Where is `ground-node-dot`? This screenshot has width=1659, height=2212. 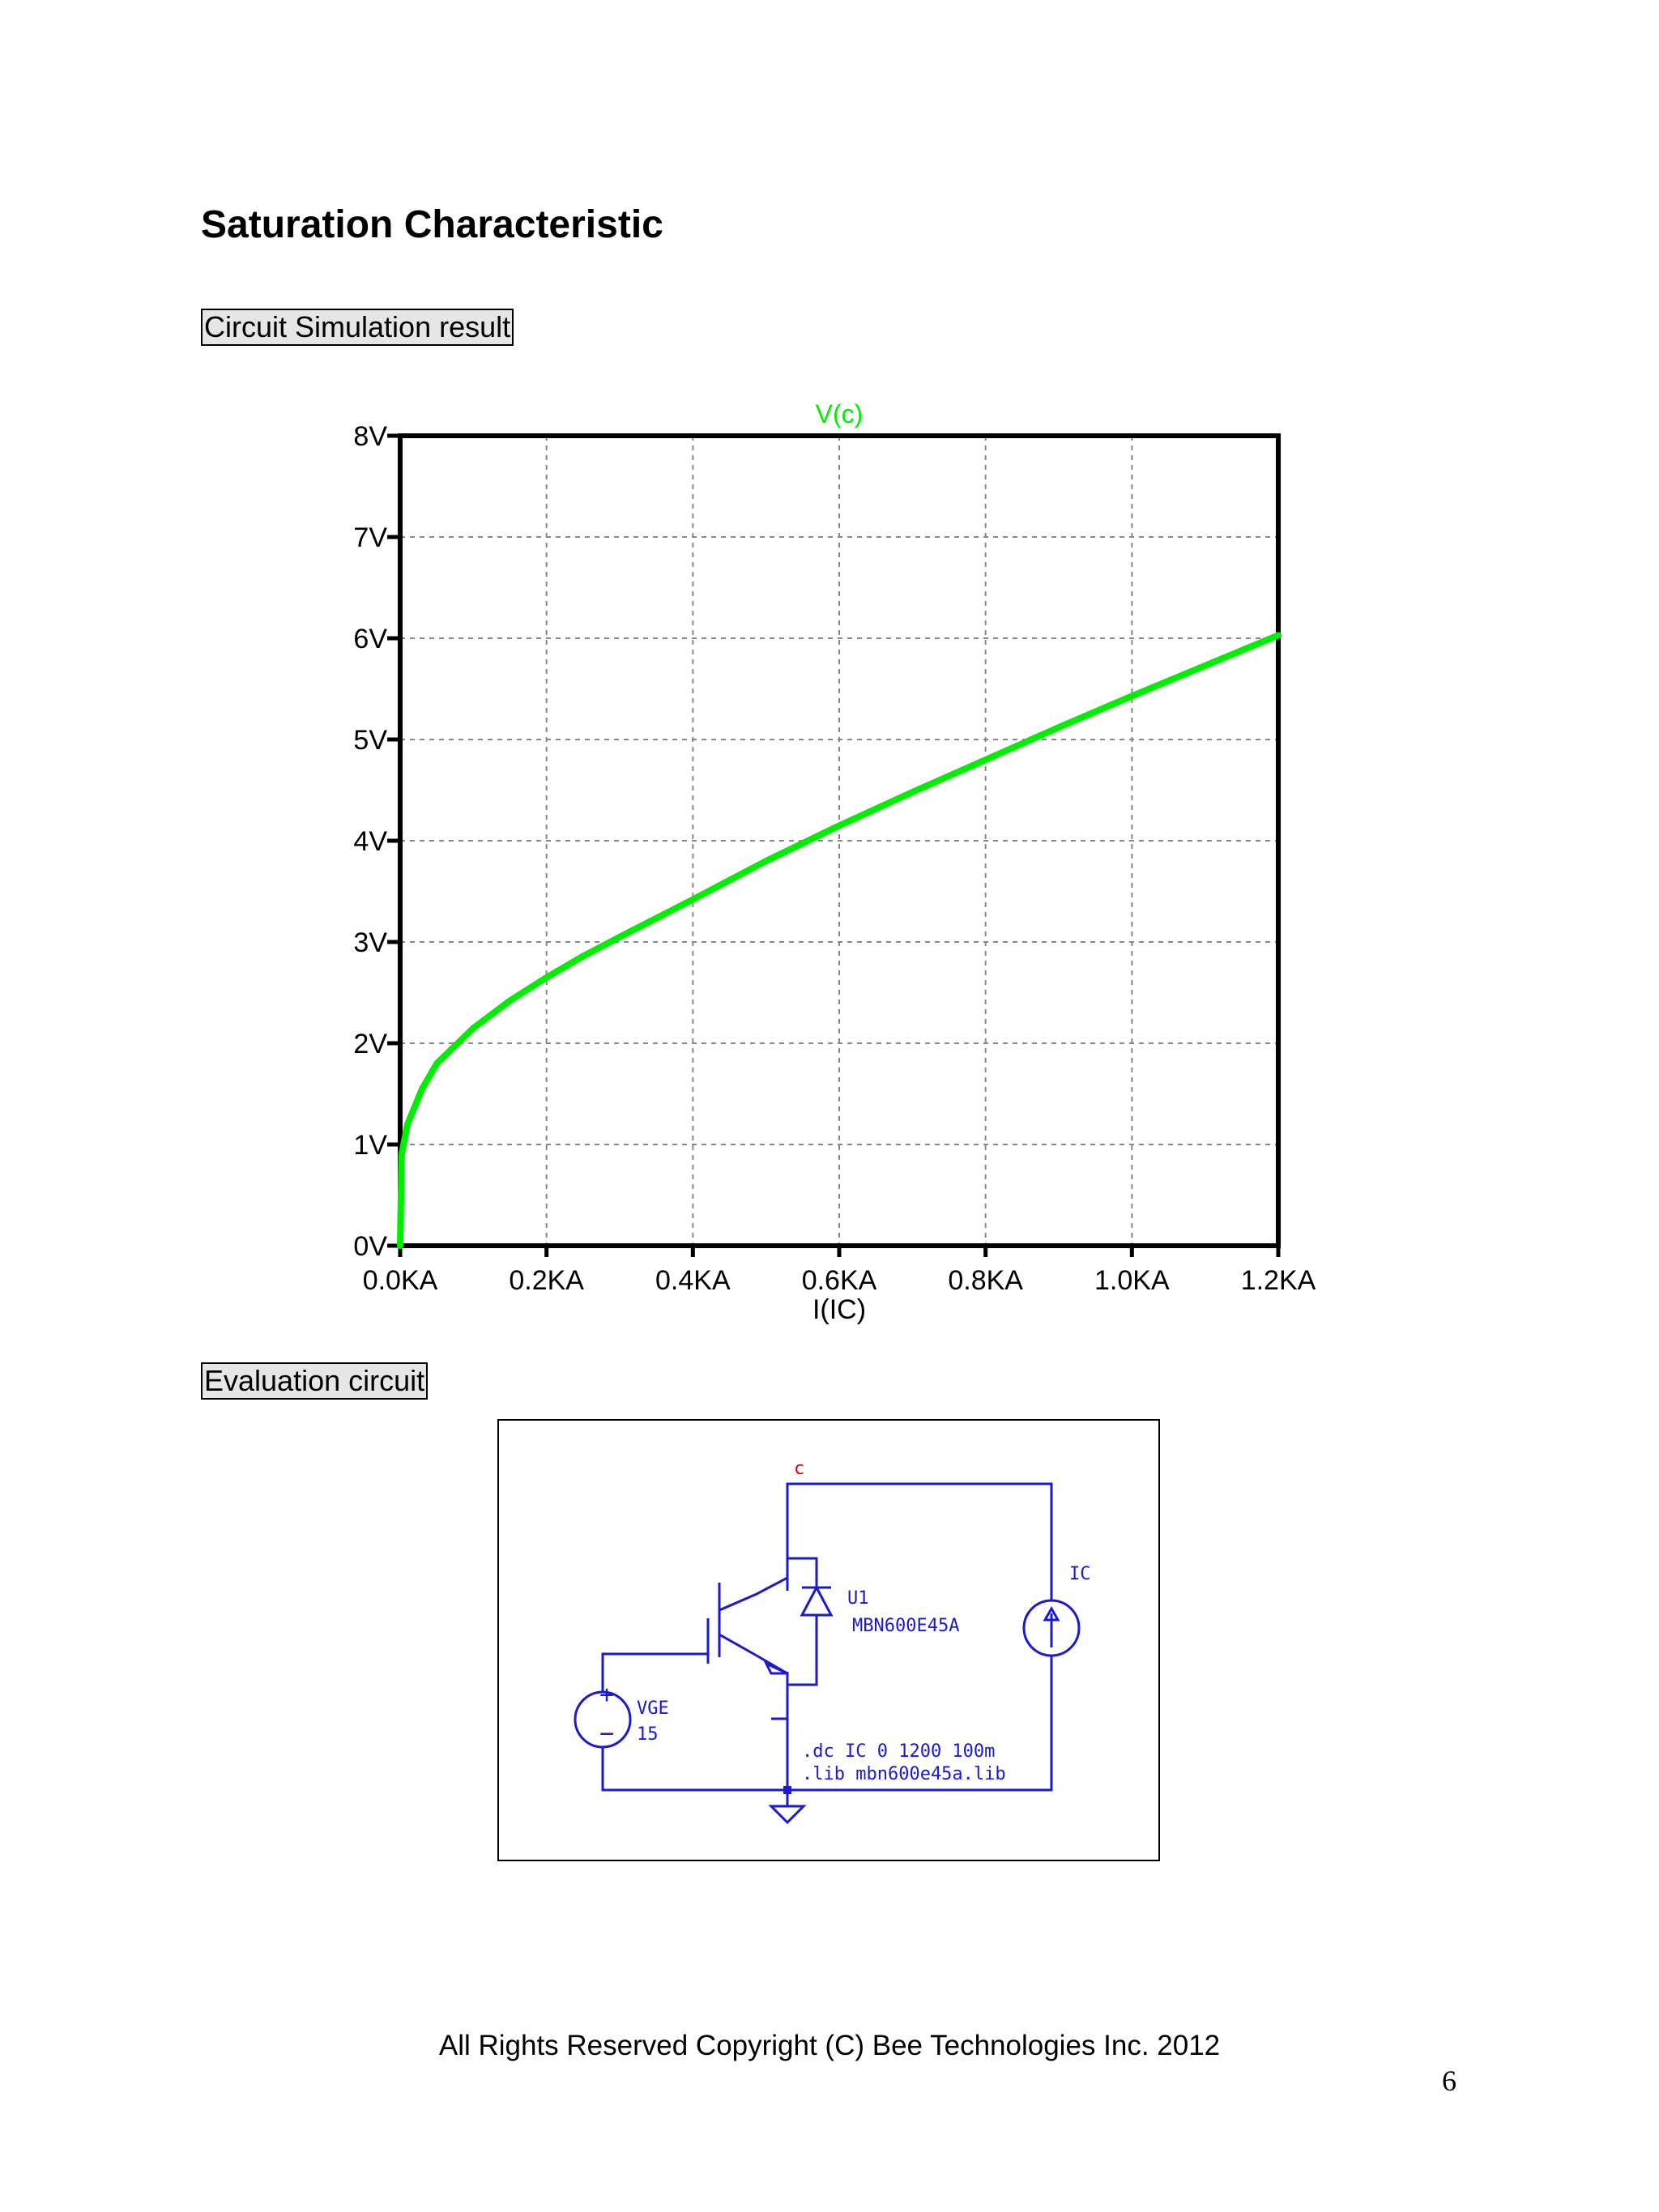 ground-node-dot is located at coordinates (787, 1790).